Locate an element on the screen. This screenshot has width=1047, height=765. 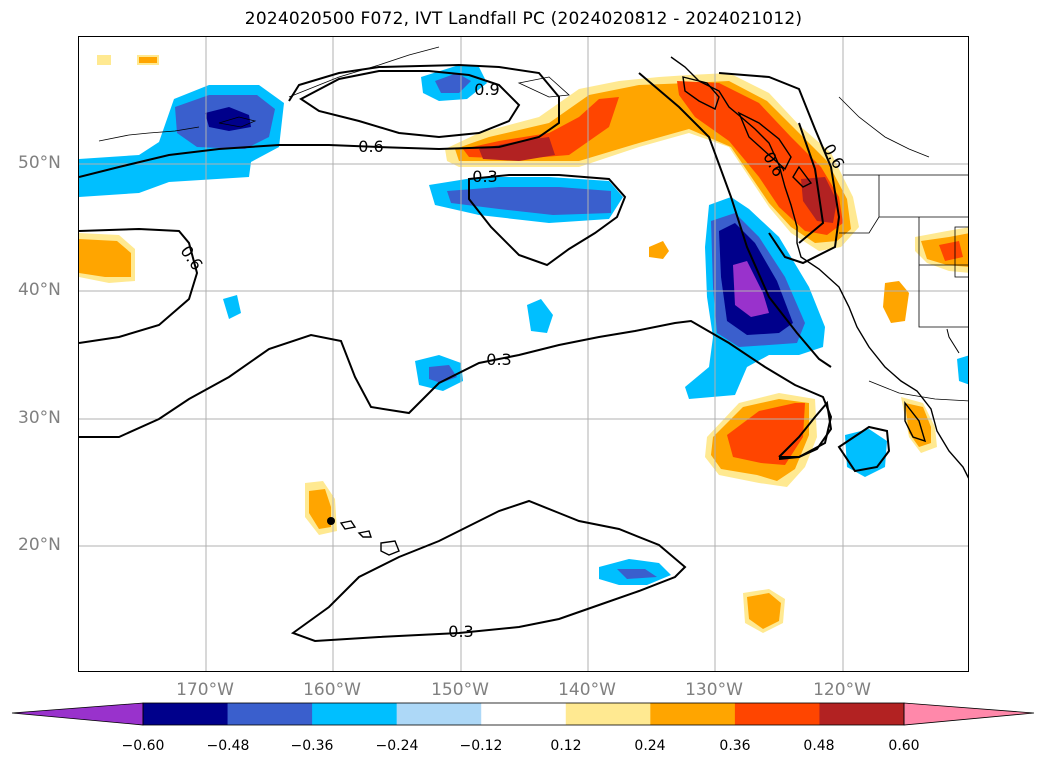
lat-tick-label: 20°N is located at coordinates (39, 545).